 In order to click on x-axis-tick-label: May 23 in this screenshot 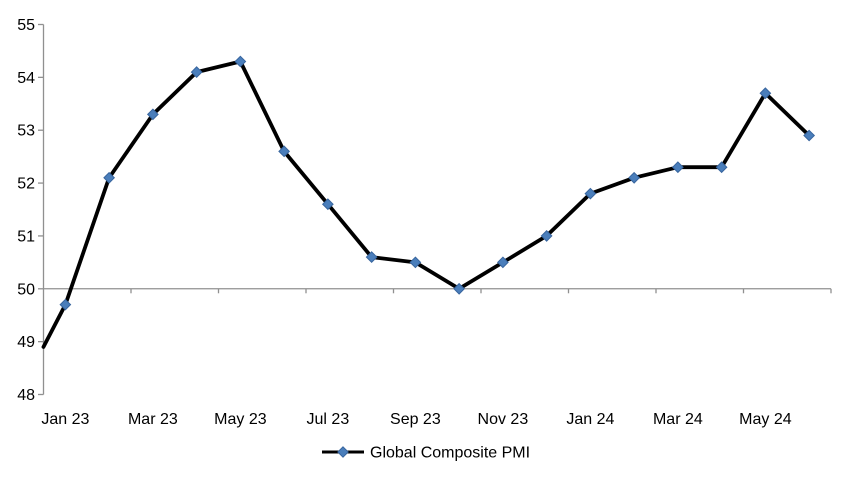, I will do `click(240, 419)`.